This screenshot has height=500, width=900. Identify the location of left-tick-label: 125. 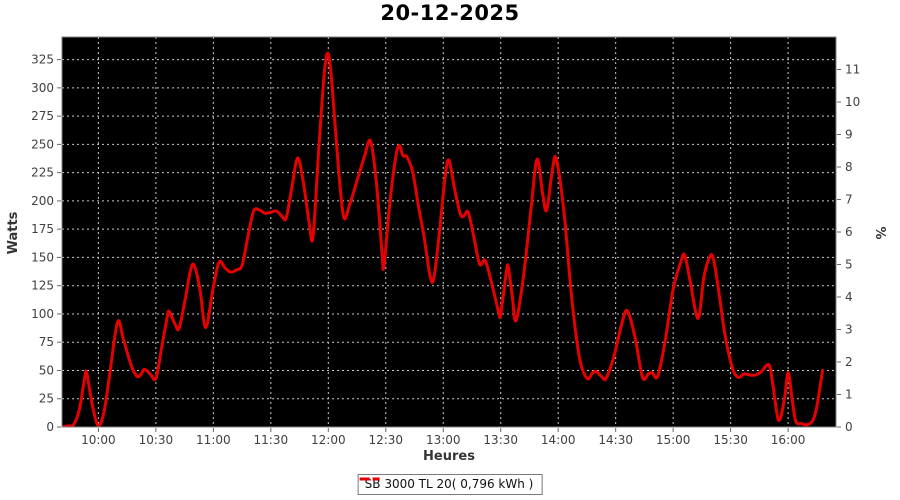
(42, 286).